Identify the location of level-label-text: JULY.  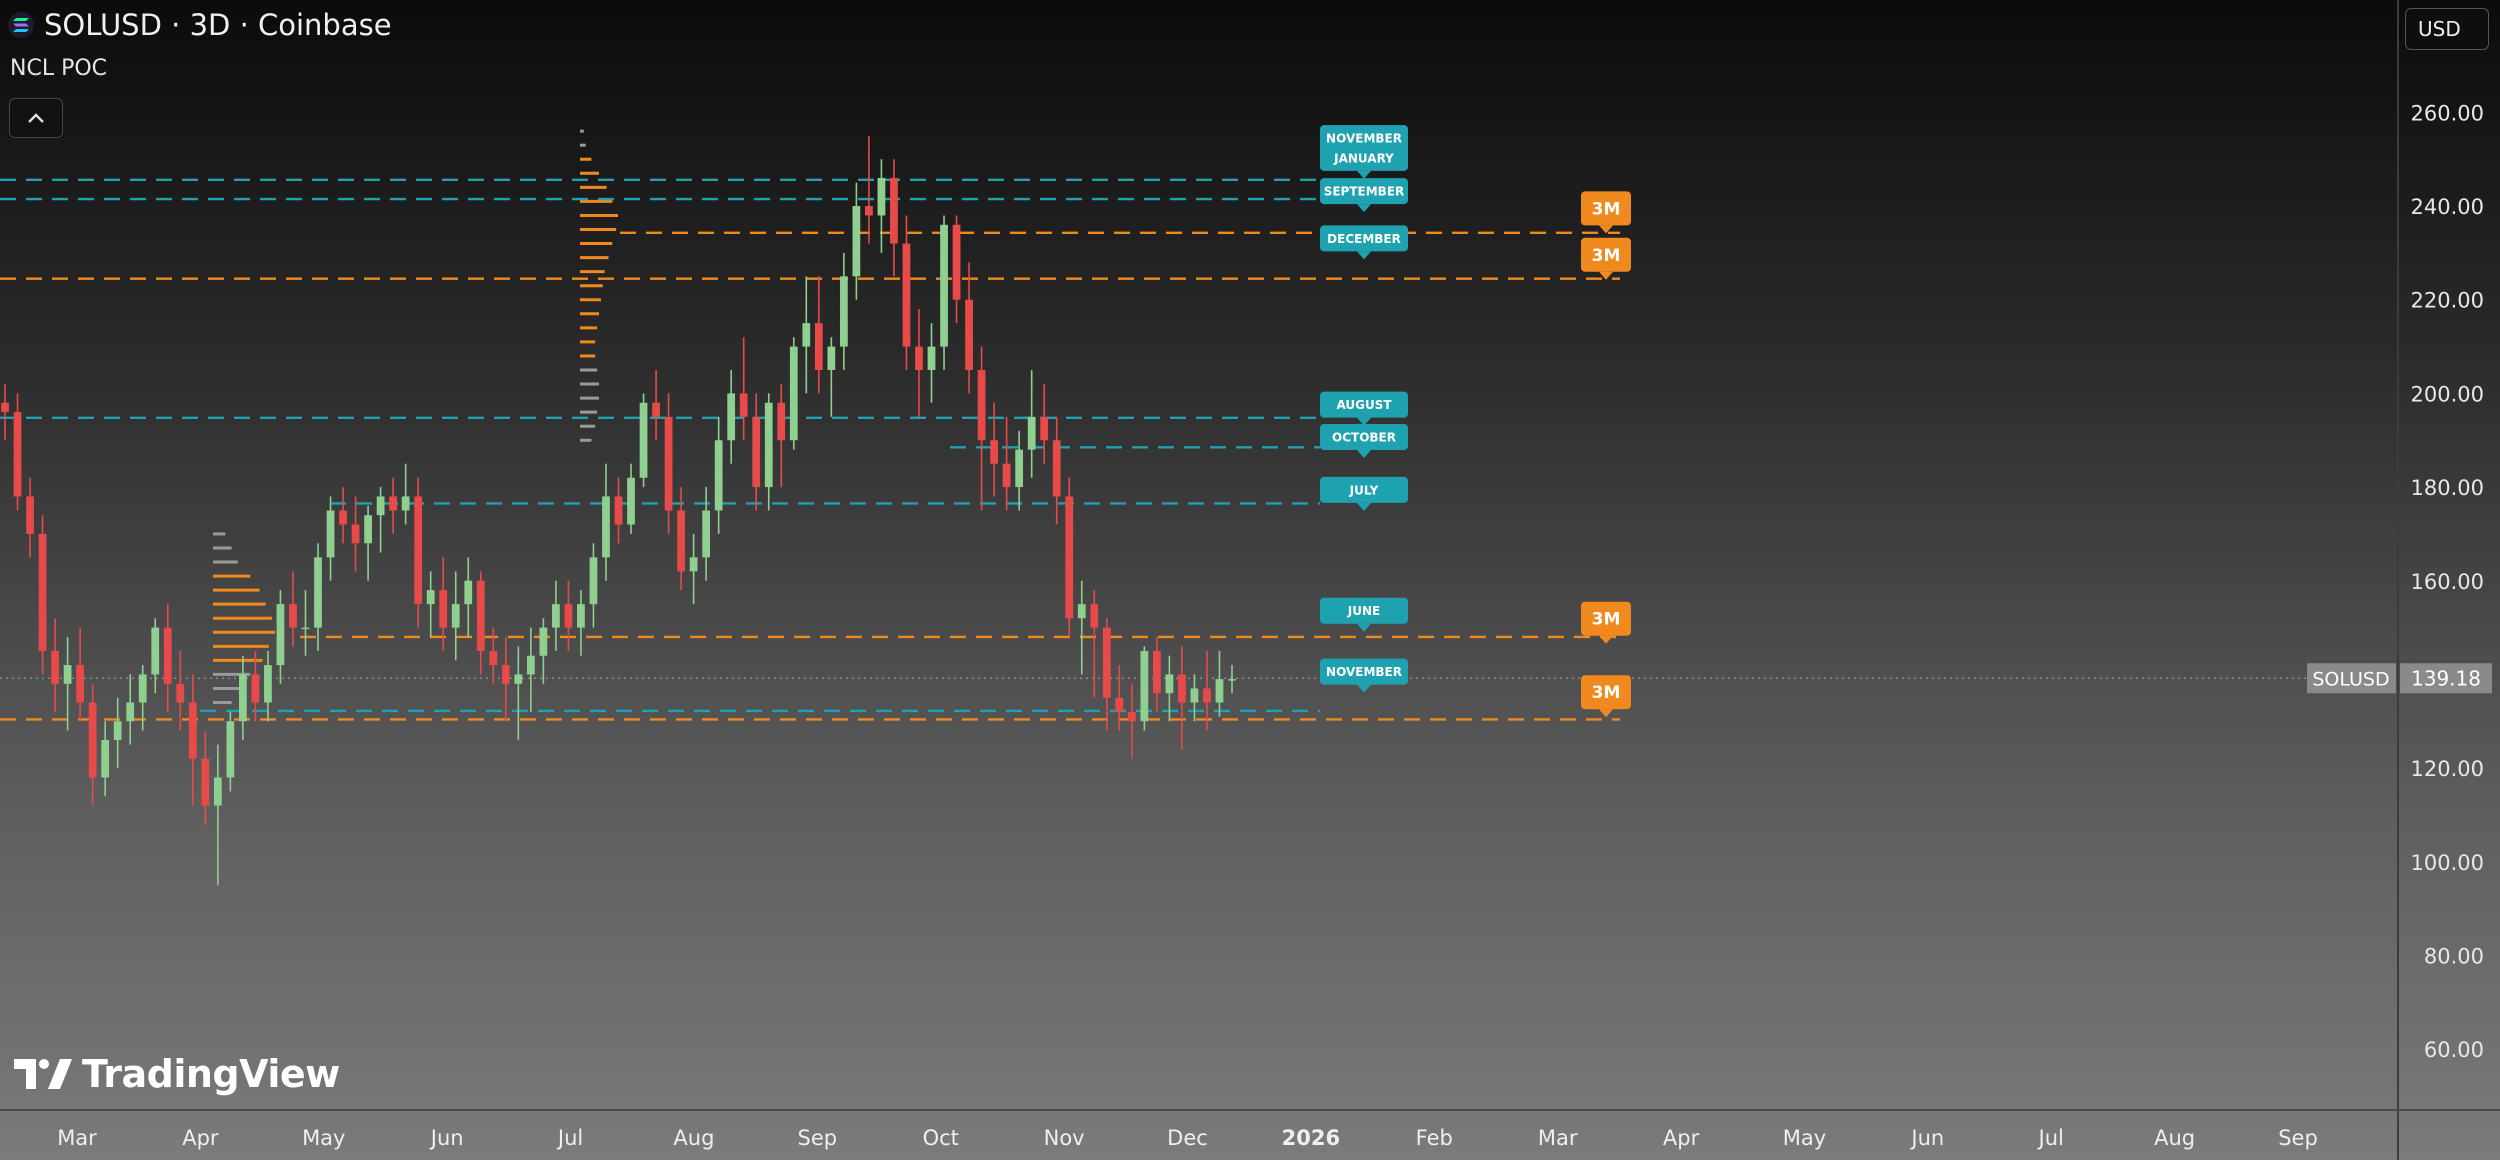
(1364, 490).